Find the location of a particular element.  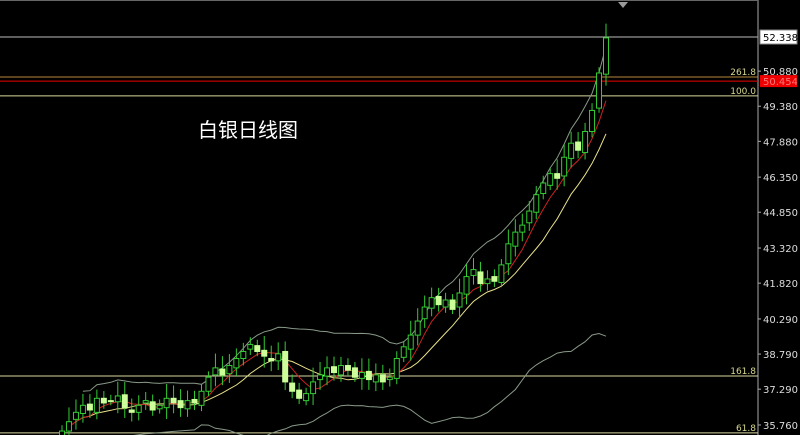

last-price-label: 52.338 is located at coordinates (780, 38).